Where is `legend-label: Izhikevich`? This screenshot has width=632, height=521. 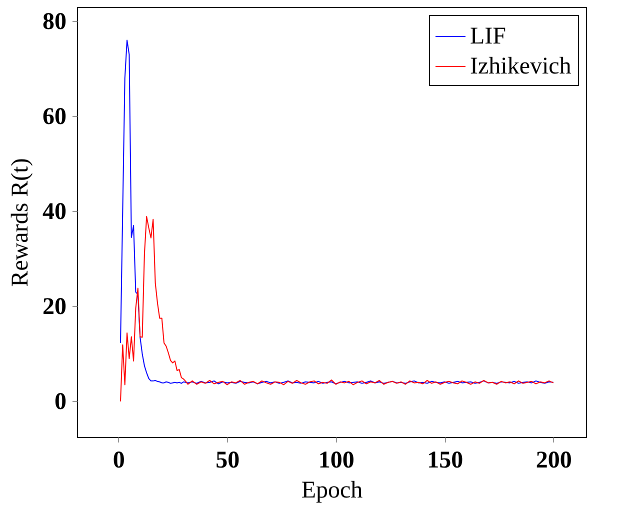 legend-label: Izhikevich is located at coordinates (521, 67).